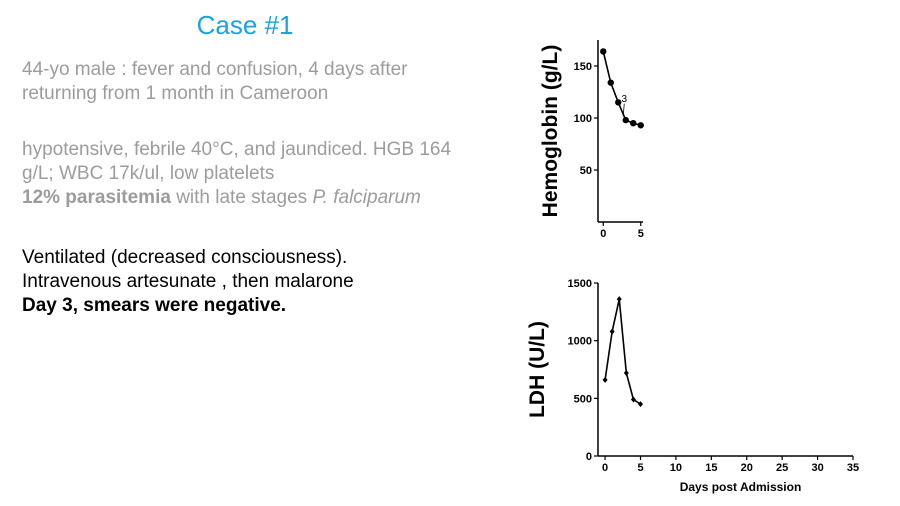 This screenshot has width=900, height=506. What do you see at coordinates (188, 281) in the screenshot?
I see `course-line-2: Intravenous artesunate , then malarone` at bounding box center [188, 281].